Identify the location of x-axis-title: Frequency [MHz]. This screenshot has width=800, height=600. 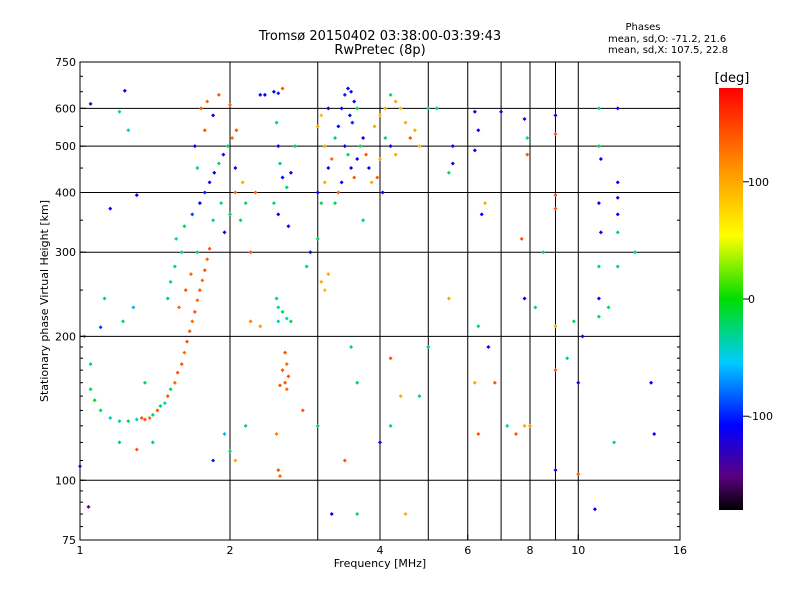
(380, 563).